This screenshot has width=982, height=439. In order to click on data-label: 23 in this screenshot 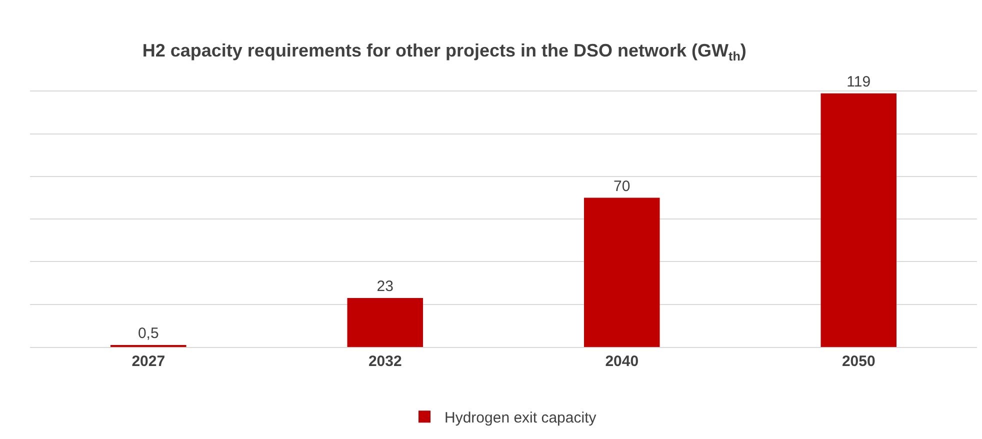, I will do `click(385, 286)`.